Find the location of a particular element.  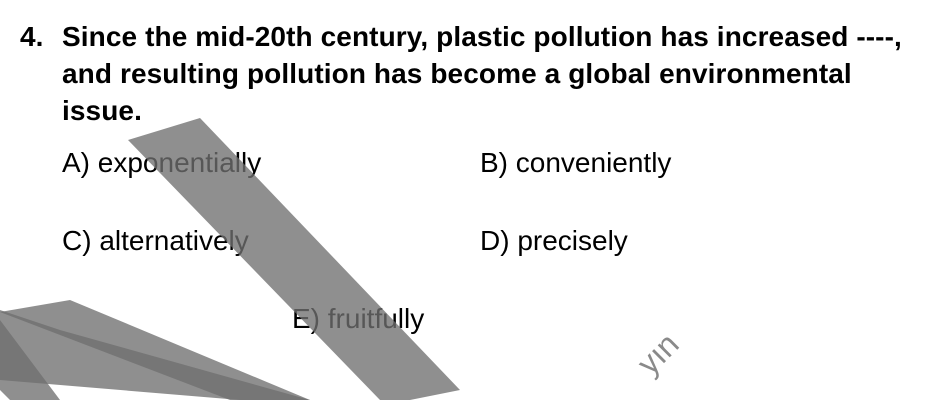

option-text: fruitfully is located at coordinates (376, 318).